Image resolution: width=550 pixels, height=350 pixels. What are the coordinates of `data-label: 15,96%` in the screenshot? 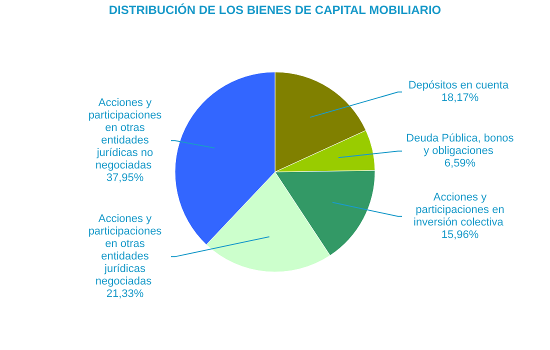 It's located at (460, 234).